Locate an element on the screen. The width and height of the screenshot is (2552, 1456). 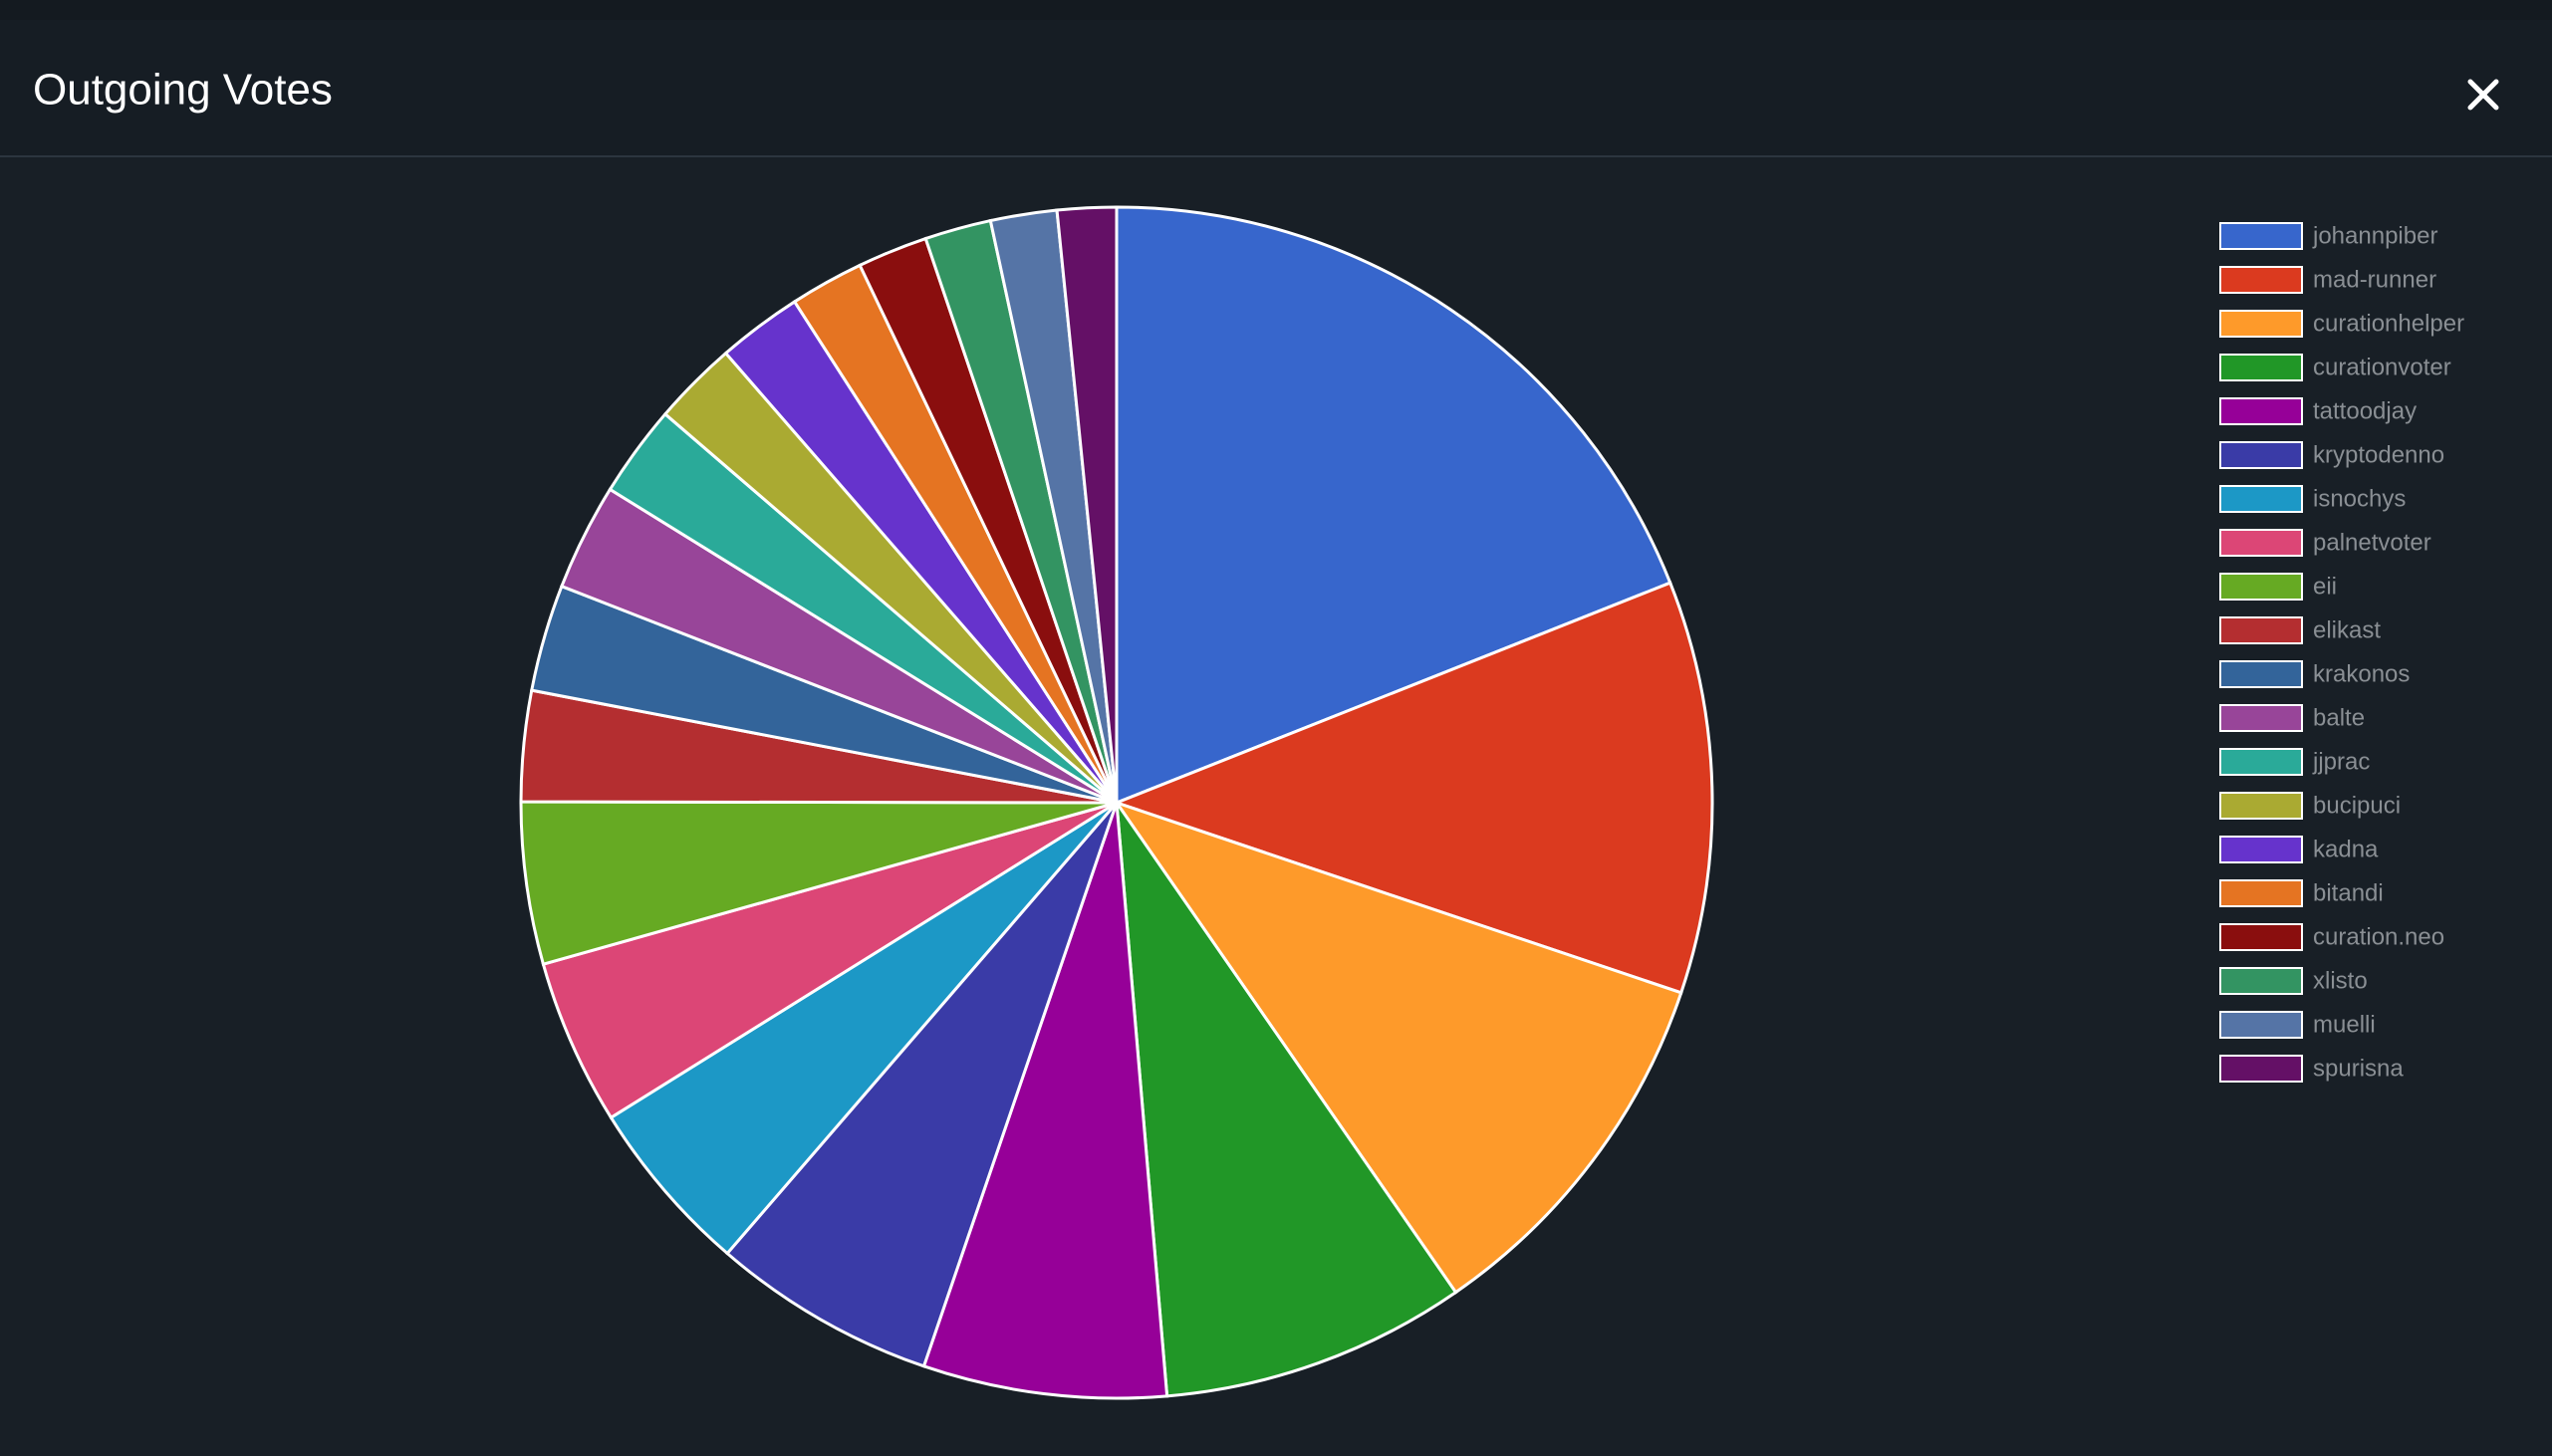
legend-label: spurisna is located at coordinates (2359, 1068).